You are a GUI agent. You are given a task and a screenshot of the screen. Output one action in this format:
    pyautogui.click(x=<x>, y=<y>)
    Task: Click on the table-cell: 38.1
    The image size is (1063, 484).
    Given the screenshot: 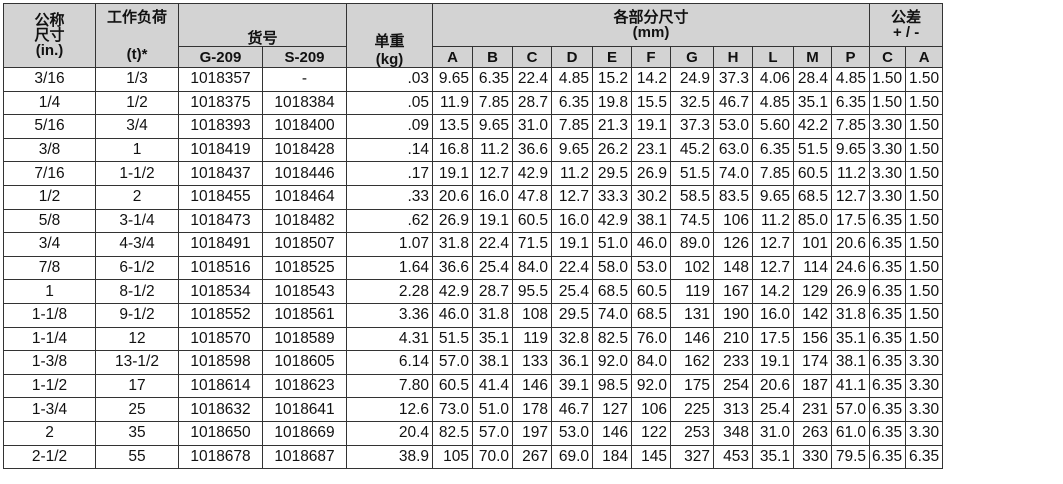 What is the action you would take?
    pyautogui.click(x=850, y=362)
    